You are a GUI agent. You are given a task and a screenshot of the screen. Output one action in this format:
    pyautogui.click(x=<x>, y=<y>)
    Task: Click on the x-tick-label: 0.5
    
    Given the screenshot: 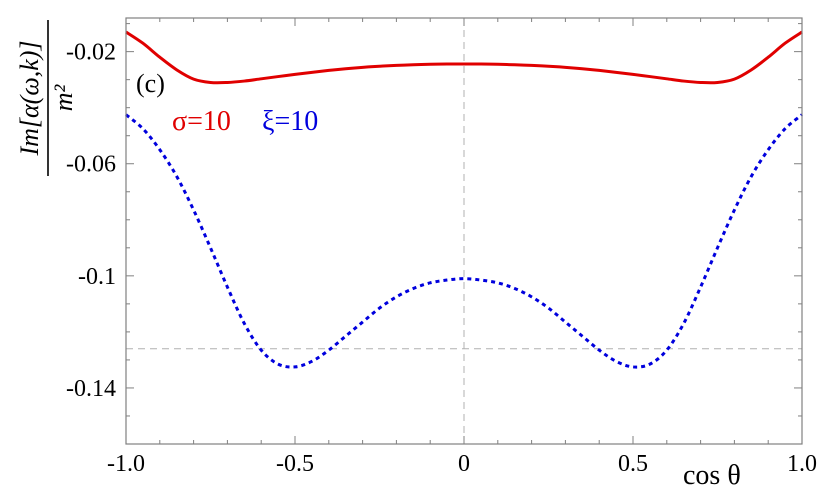 What is the action you would take?
    pyautogui.click(x=633, y=464)
    